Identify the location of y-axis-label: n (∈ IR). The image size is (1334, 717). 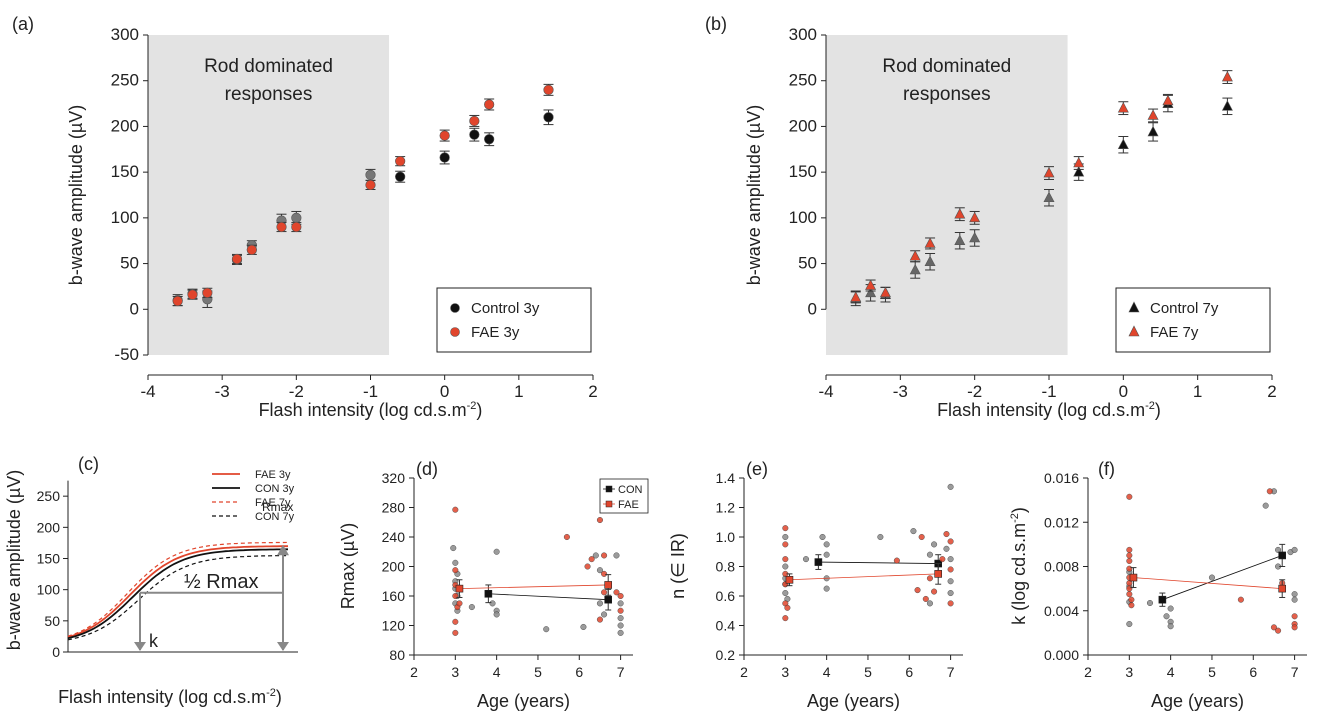
(678, 566).